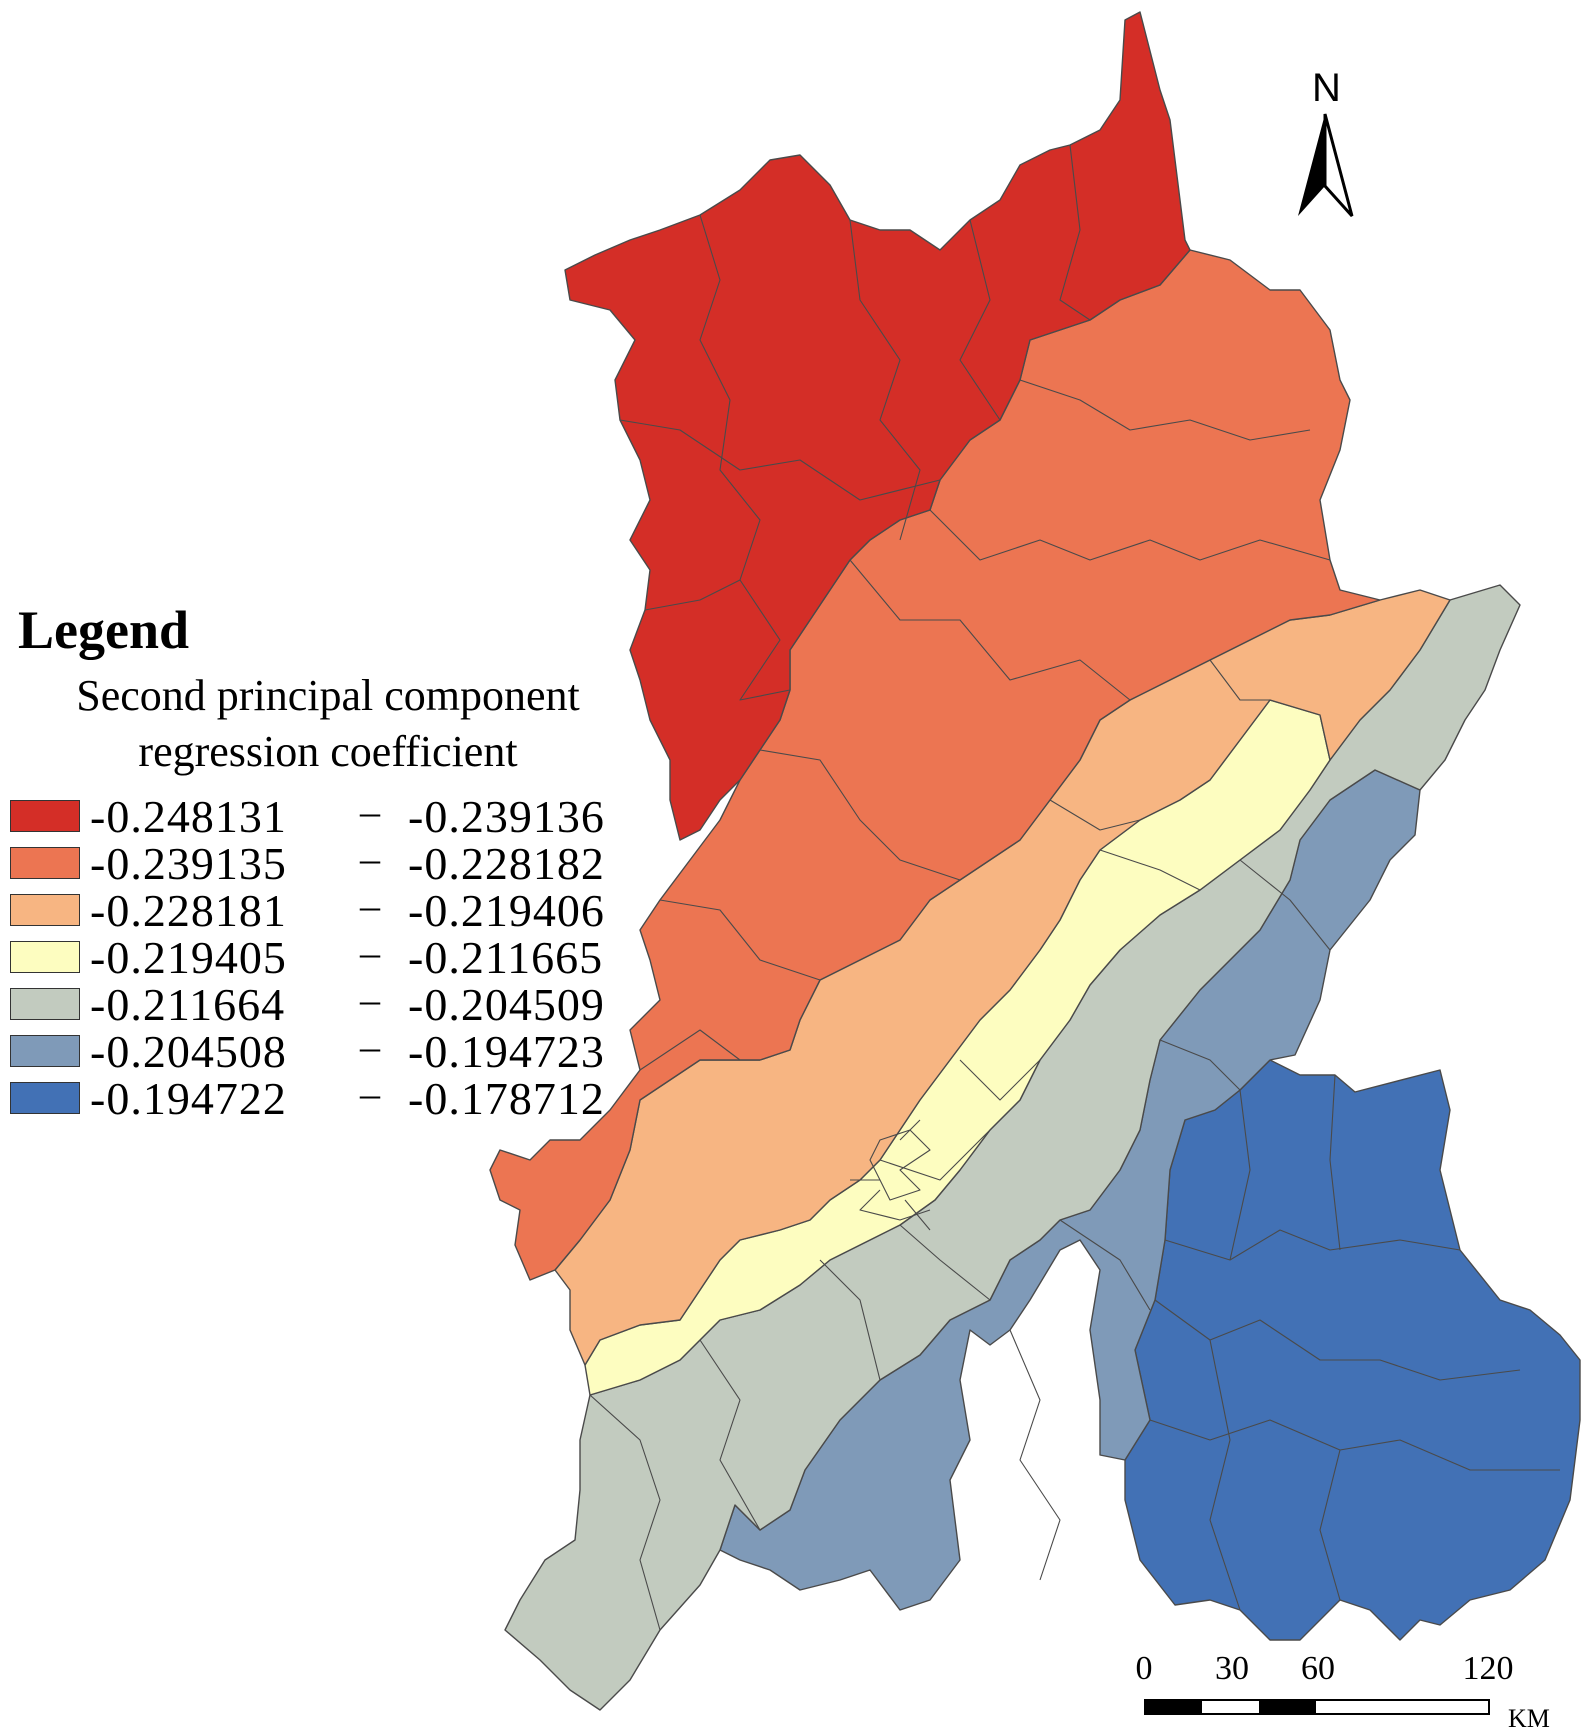 The height and width of the screenshot is (1734, 1595). What do you see at coordinates (506, 1098) in the screenshot?
I see `legend-high-value: -0.178712` at bounding box center [506, 1098].